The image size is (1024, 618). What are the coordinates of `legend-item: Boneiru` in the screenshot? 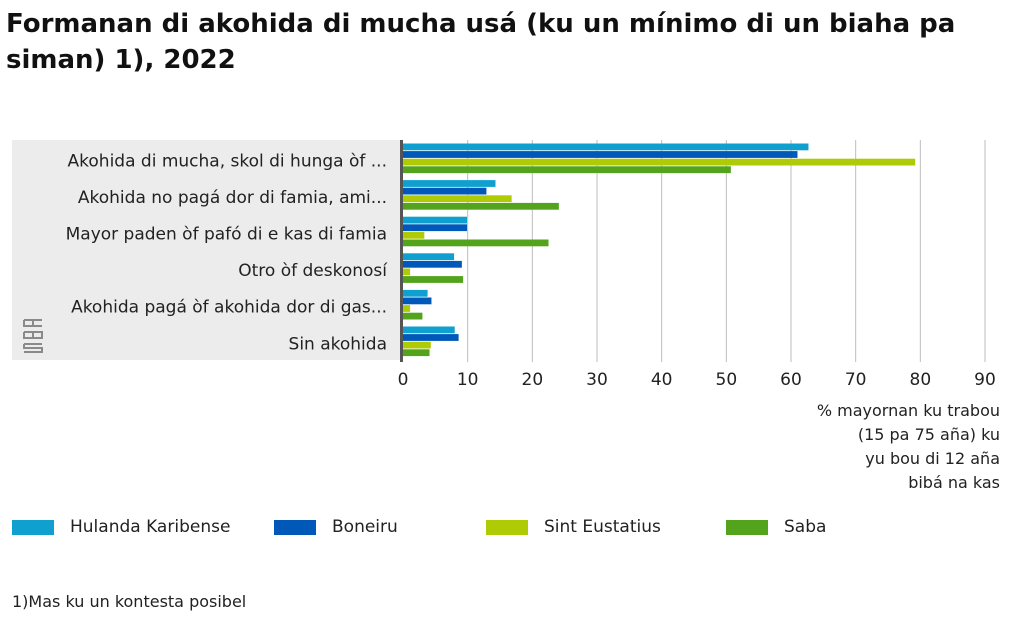 It's located at (380, 527).